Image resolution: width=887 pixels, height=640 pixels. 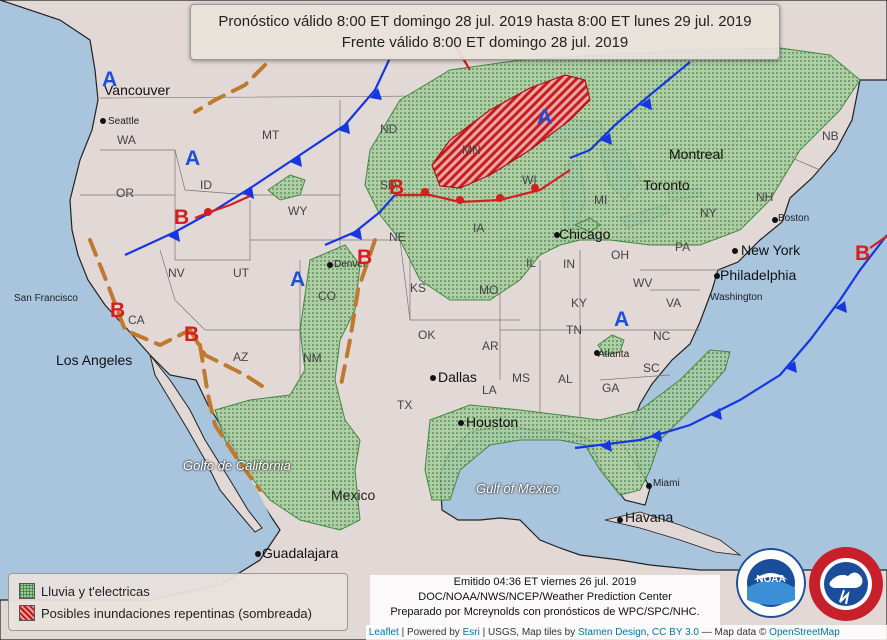 What do you see at coordinates (94, 360) in the screenshot?
I see `city-label-los-angeles: Los Angeles` at bounding box center [94, 360].